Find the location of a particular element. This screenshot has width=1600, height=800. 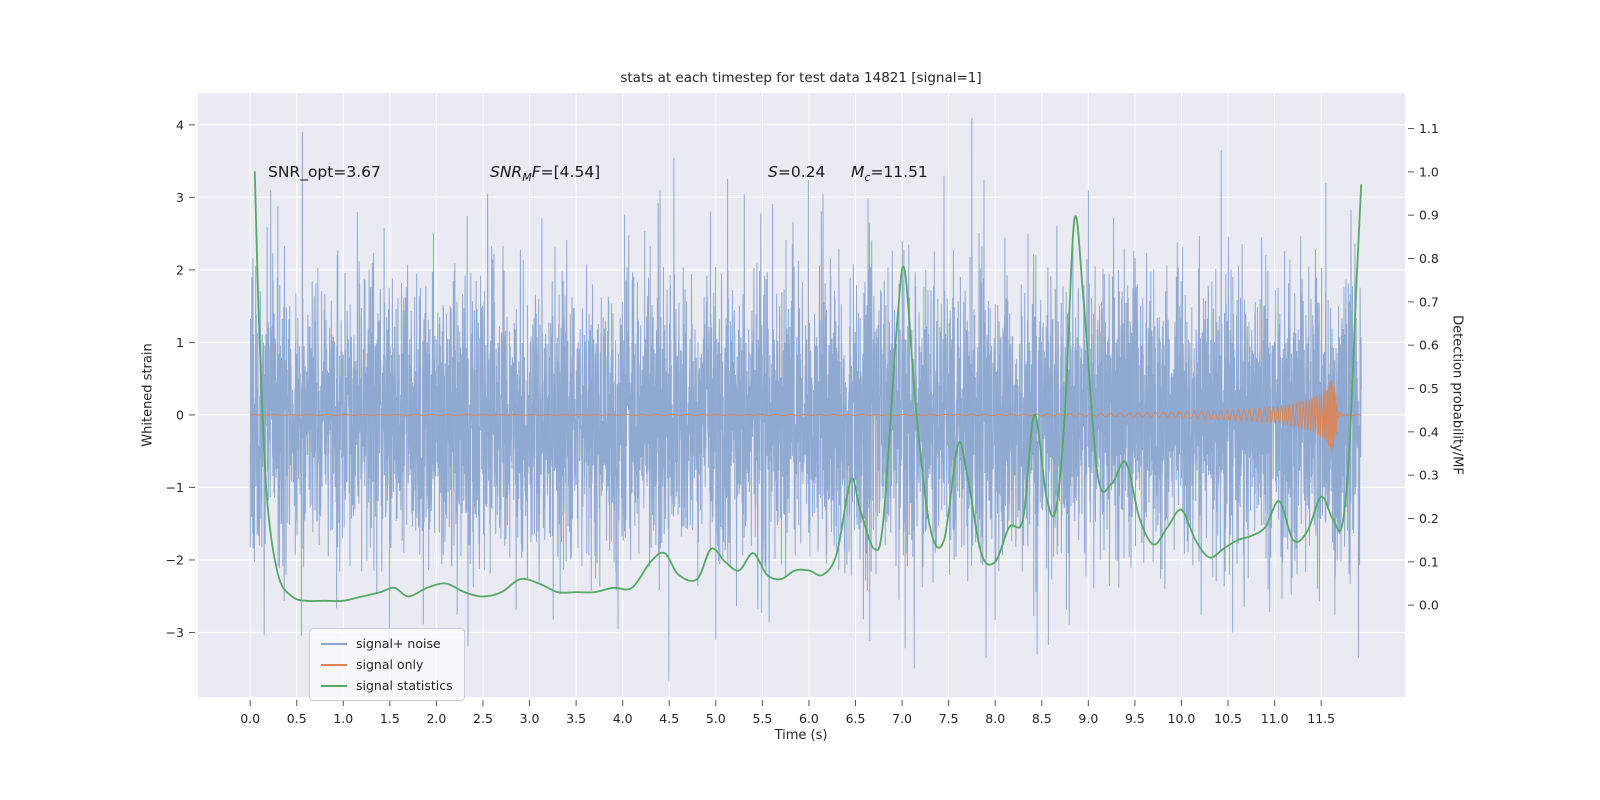

legend-label-signal-only: signal only is located at coordinates (390, 664).